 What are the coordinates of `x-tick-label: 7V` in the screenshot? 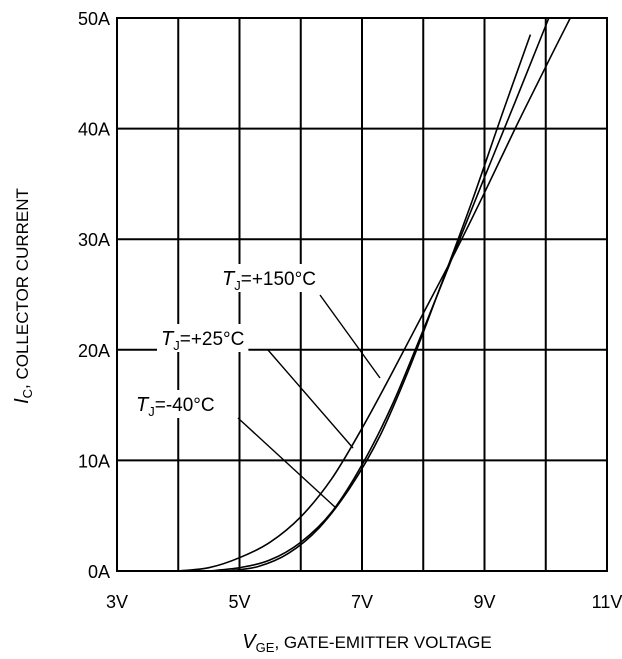 It's located at (362, 602).